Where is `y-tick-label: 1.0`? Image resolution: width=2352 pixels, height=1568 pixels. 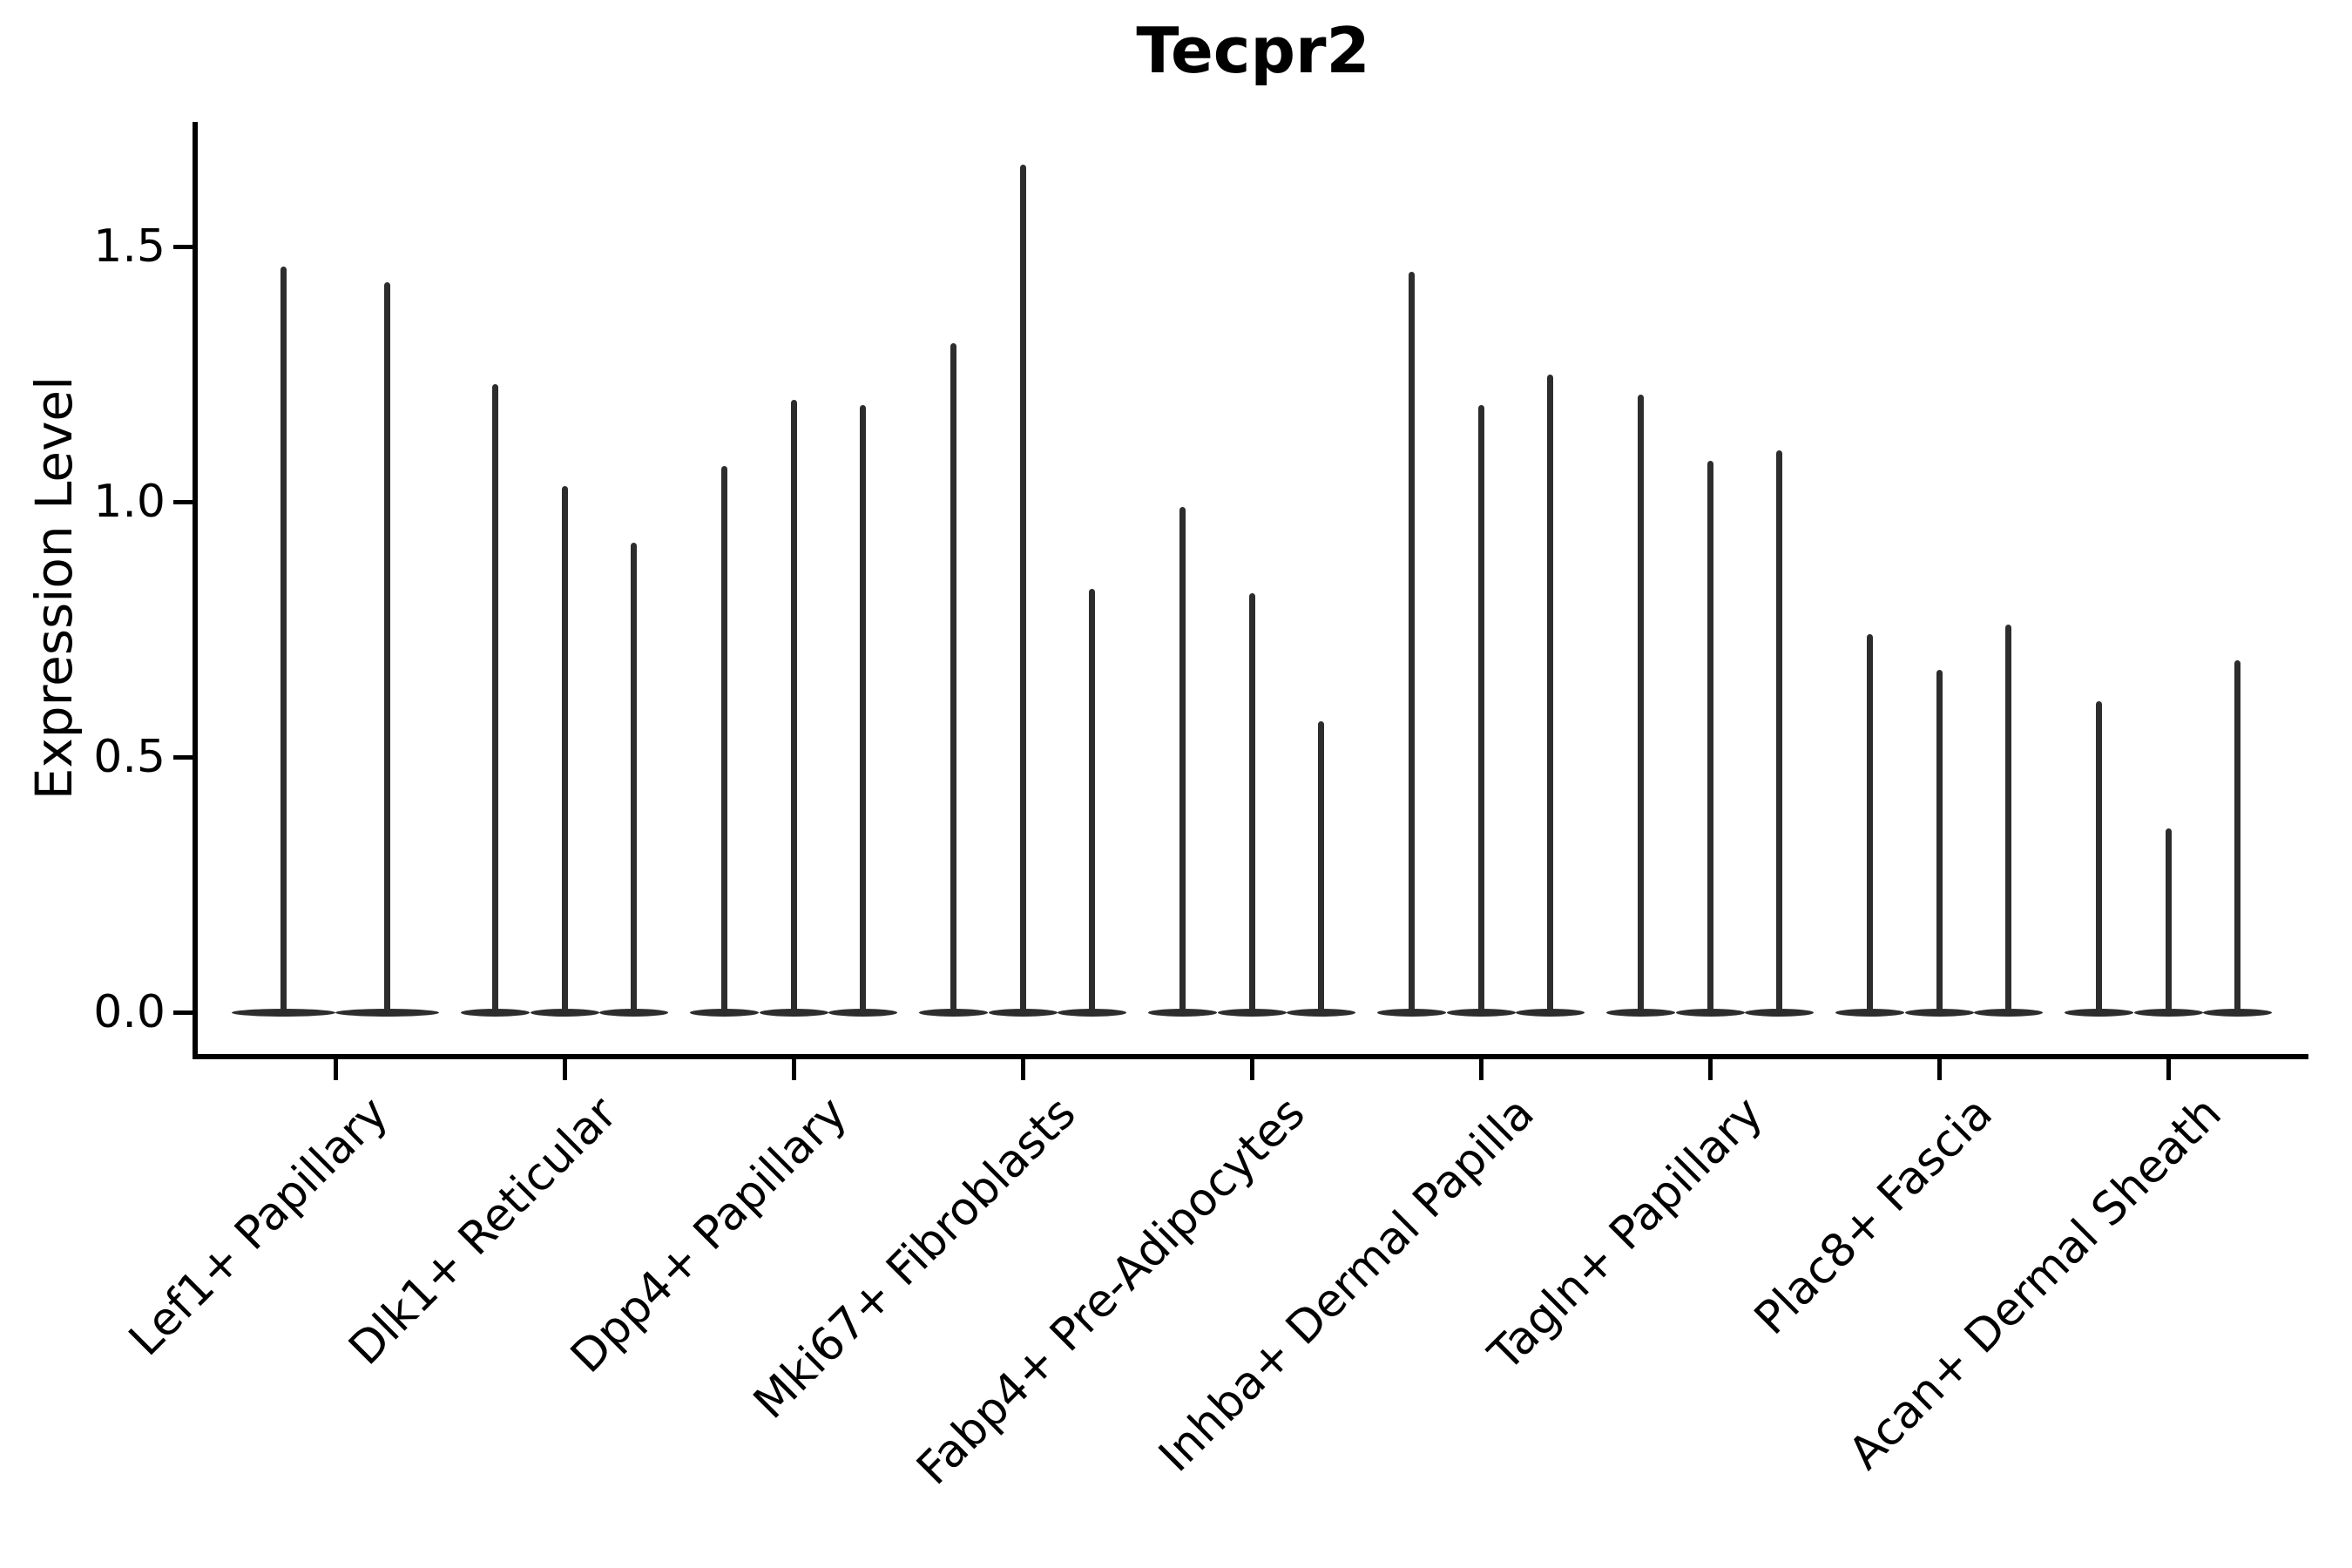 y-tick-label: 1.0 is located at coordinates (129, 502).